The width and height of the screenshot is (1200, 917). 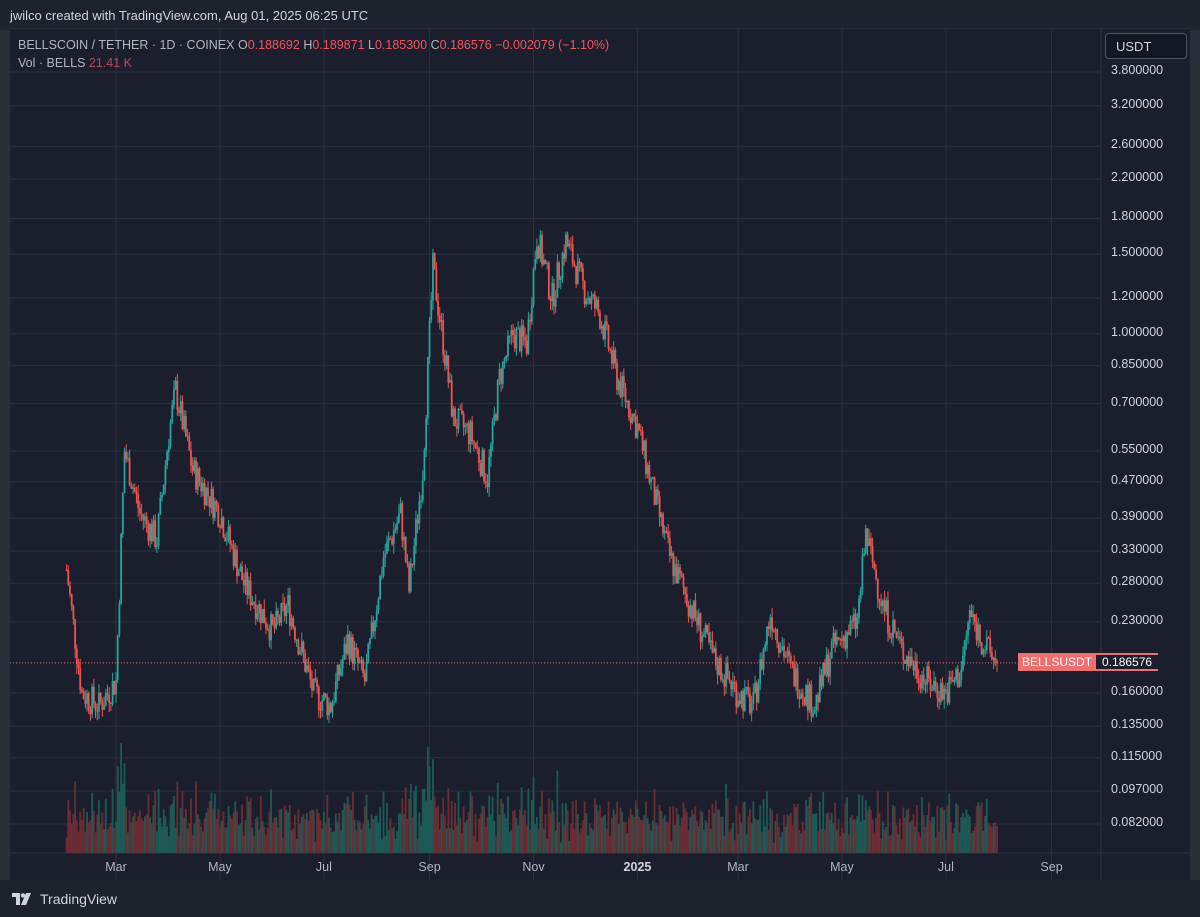 What do you see at coordinates (126, 45) in the screenshot?
I see `legend-symbol: BELLSCOIN / TETHER · 1D · COINEX` at bounding box center [126, 45].